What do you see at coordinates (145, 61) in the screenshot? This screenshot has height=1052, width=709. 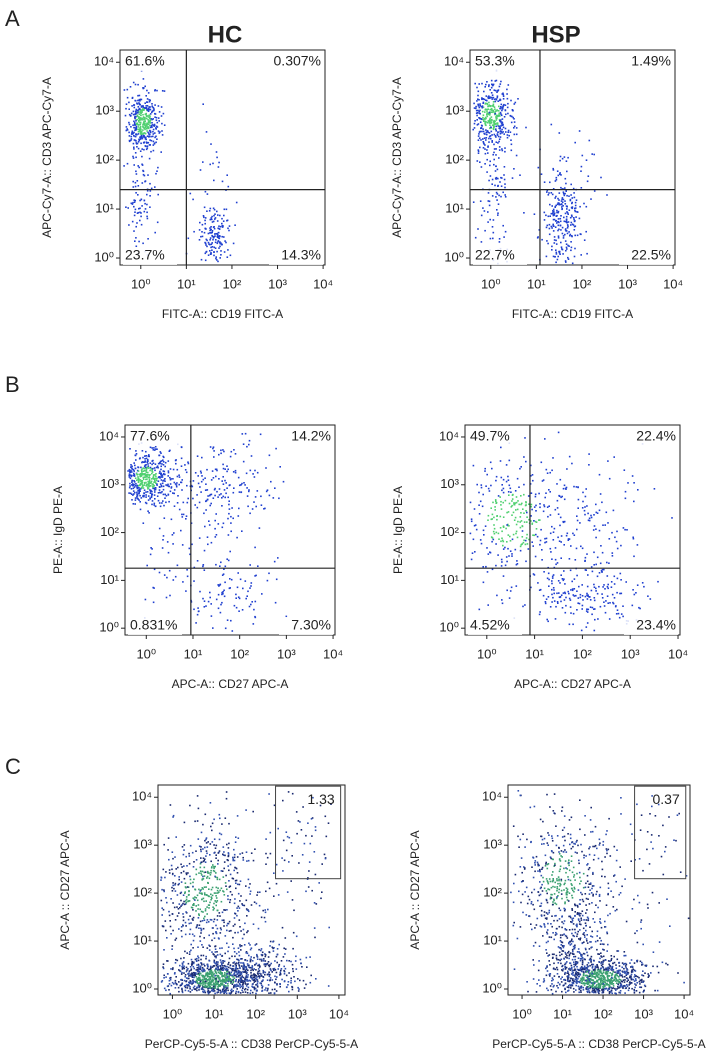 I see `quadrant-percent: 61.6%` at bounding box center [145, 61].